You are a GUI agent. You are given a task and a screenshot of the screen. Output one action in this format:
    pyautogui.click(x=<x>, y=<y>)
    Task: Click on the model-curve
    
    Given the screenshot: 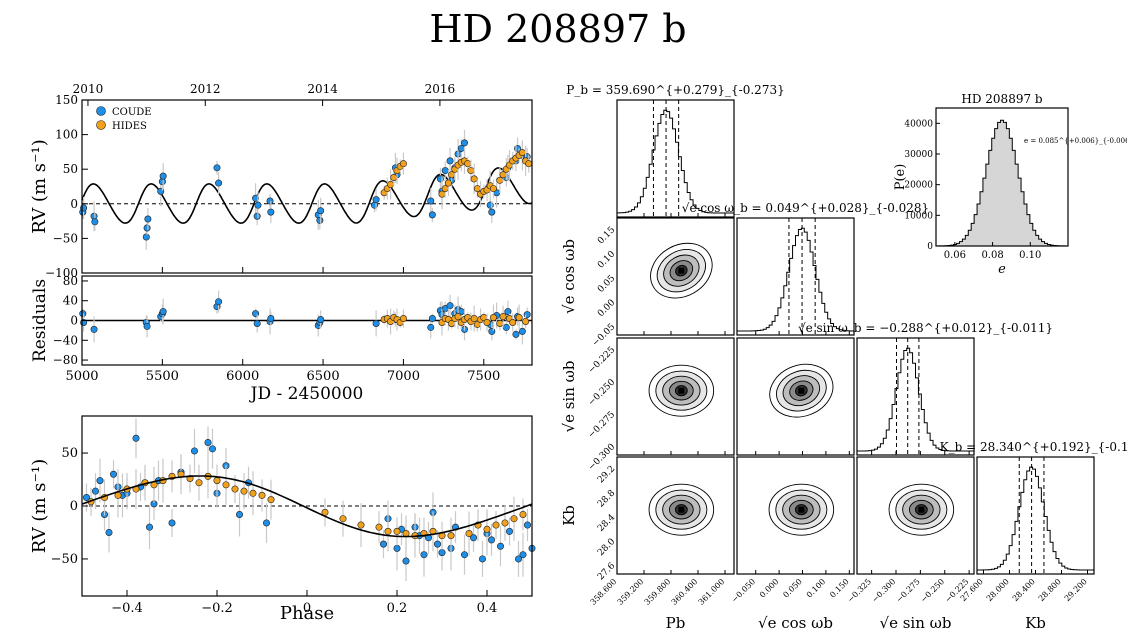 What is the action you would take?
    pyautogui.click(x=307, y=195)
    